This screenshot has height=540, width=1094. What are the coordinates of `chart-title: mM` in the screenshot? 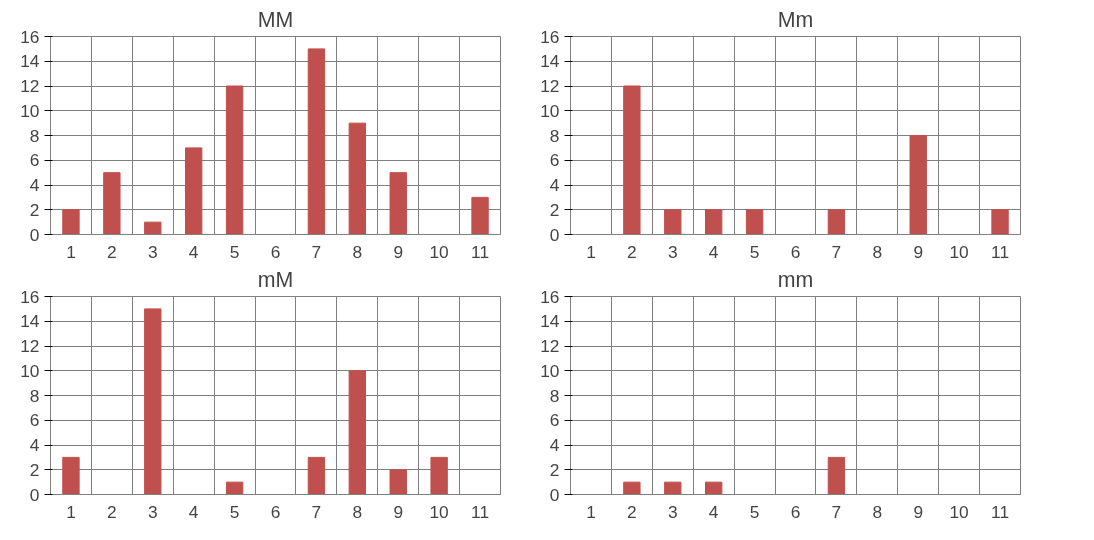 It's located at (275, 279).